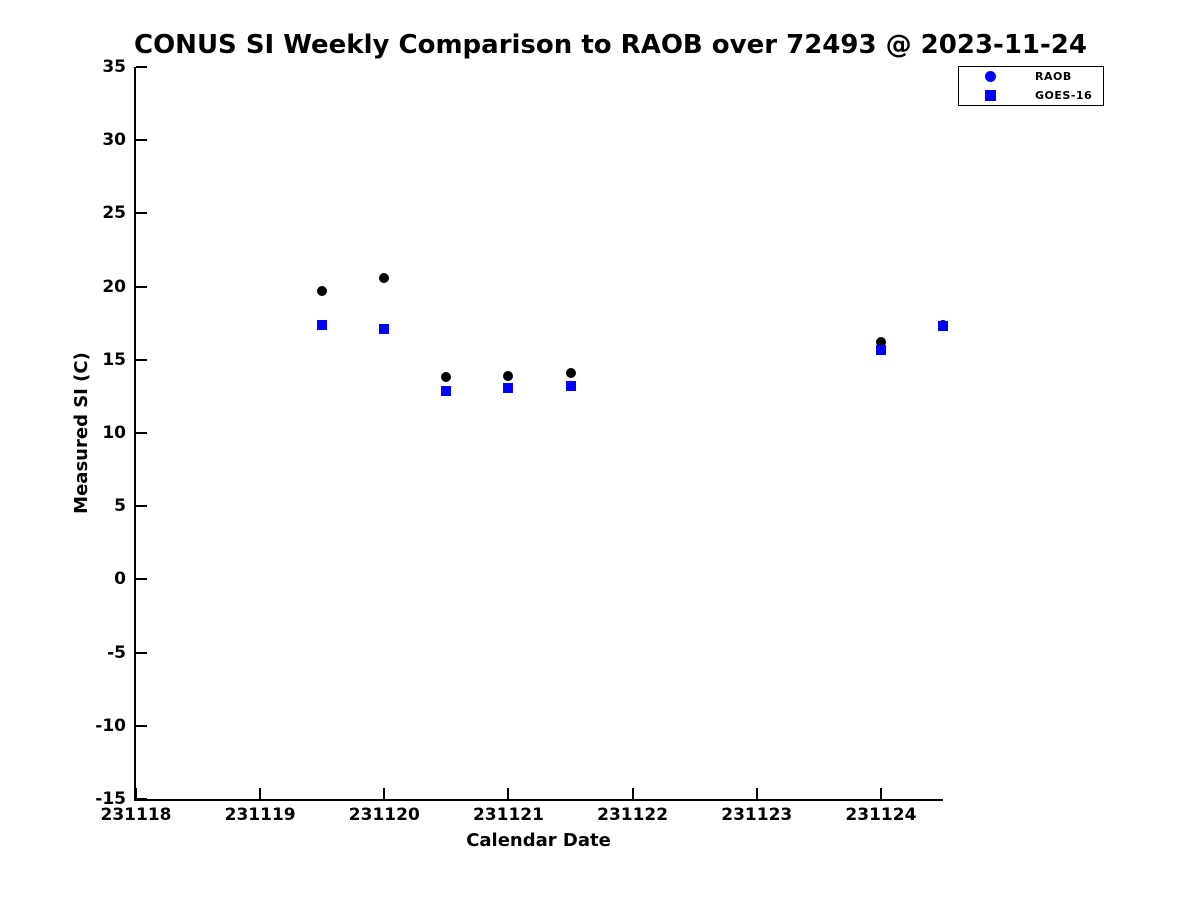 The width and height of the screenshot is (1200, 900). What do you see at coordinates (120, 579) in the screenshot?
I see `y-tick-label: 0` at bounding box center [120, 579].